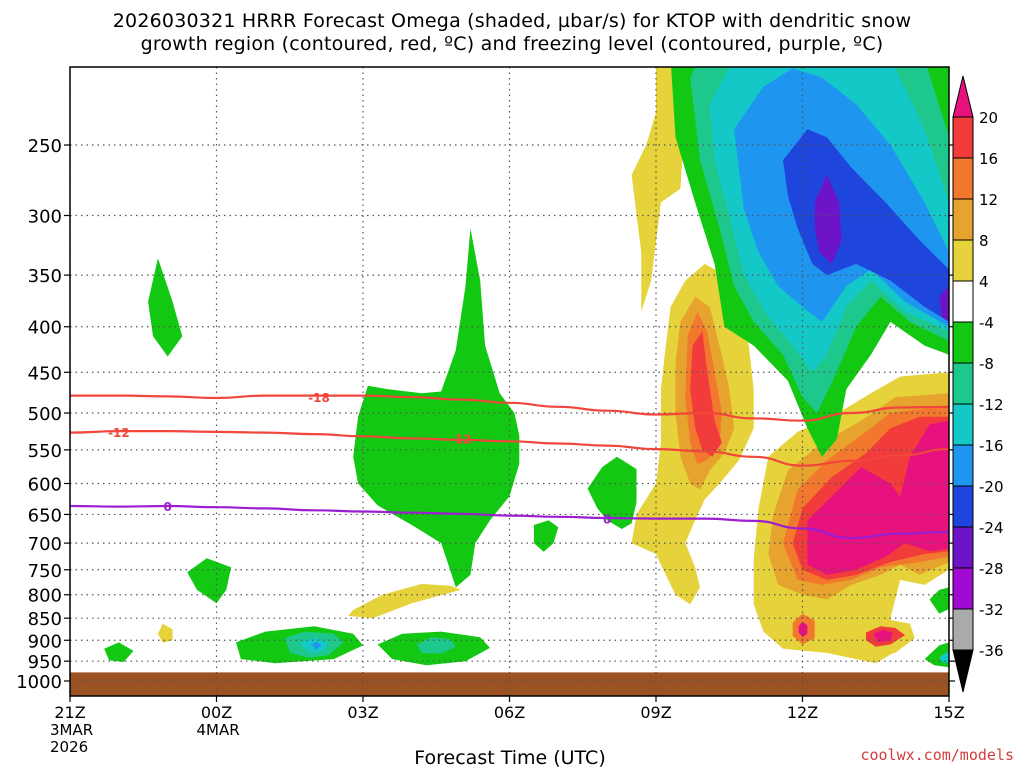 The height and width of the screenshot is (768, 1024). I want to click on omega-region-g-low-left, so click(119, 652).